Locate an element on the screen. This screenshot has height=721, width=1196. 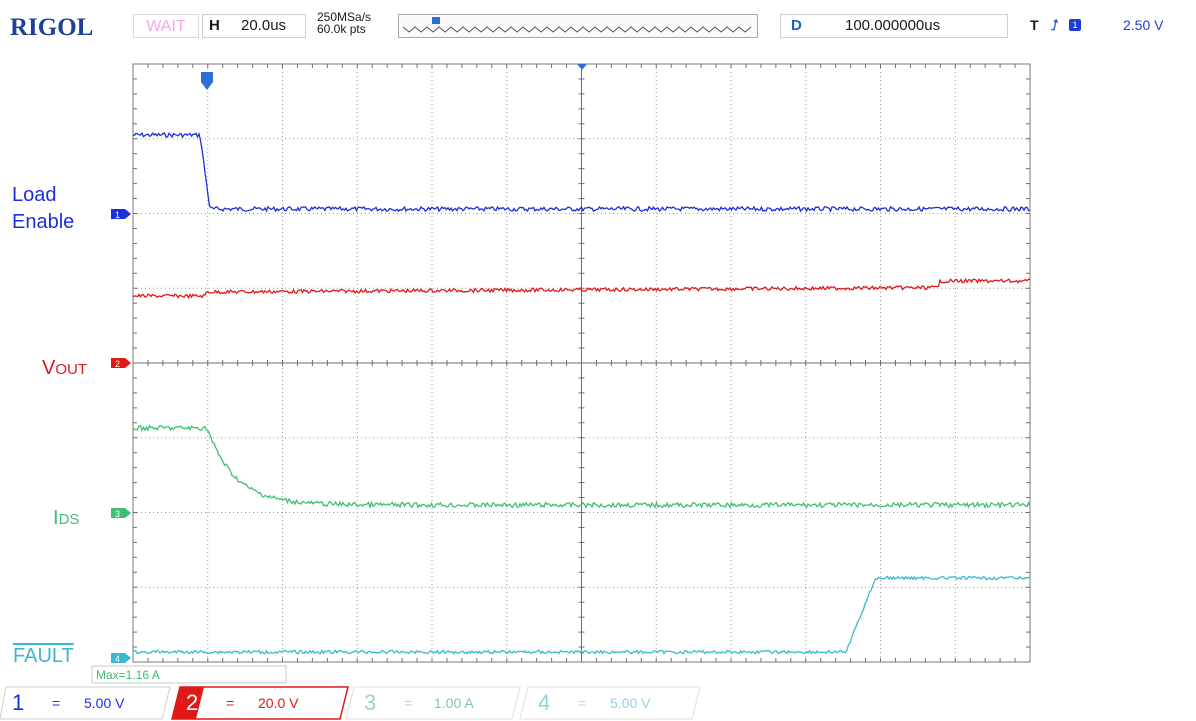
delay-value: 100.000000us is located at coordinates (893, 25).